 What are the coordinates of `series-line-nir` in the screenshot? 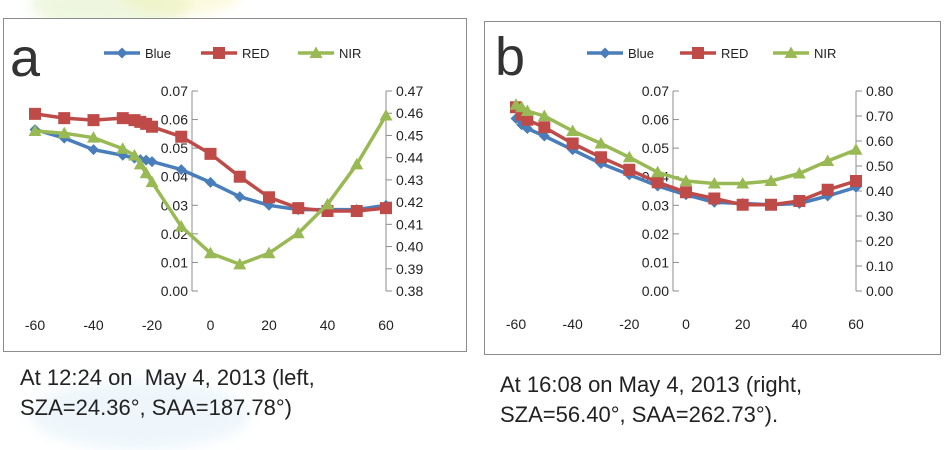 It's located at (211, 190).